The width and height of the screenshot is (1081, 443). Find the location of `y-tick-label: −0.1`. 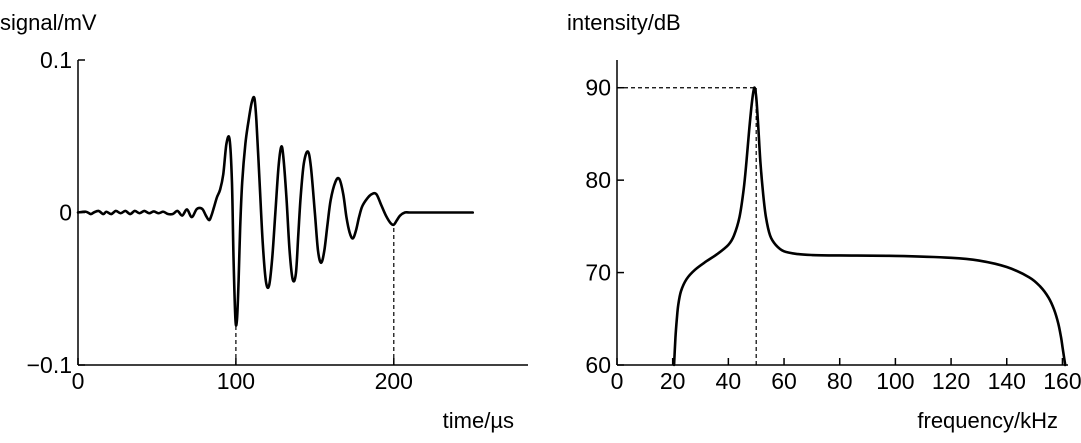

y-tick-label: −0.1 is located at coordinates (49, 365).